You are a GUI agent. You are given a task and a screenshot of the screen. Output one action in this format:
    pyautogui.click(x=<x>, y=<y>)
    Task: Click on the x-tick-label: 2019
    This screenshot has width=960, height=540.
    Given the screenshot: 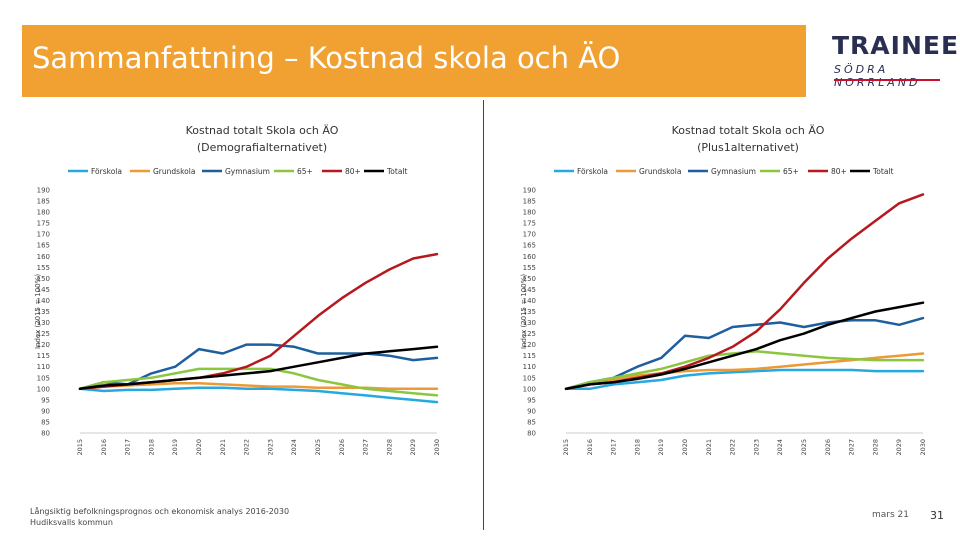 What is the action you would take?
    pyautogui.click(x=175, y=447)
    